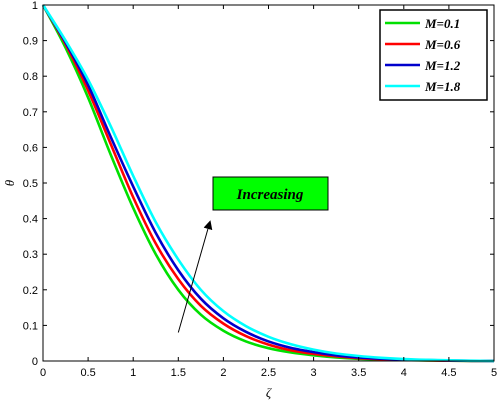 Image resolution: width=498 pixels, height=404 pixels. I want to click on x-tick-label: 4.5, so click(448, 373).